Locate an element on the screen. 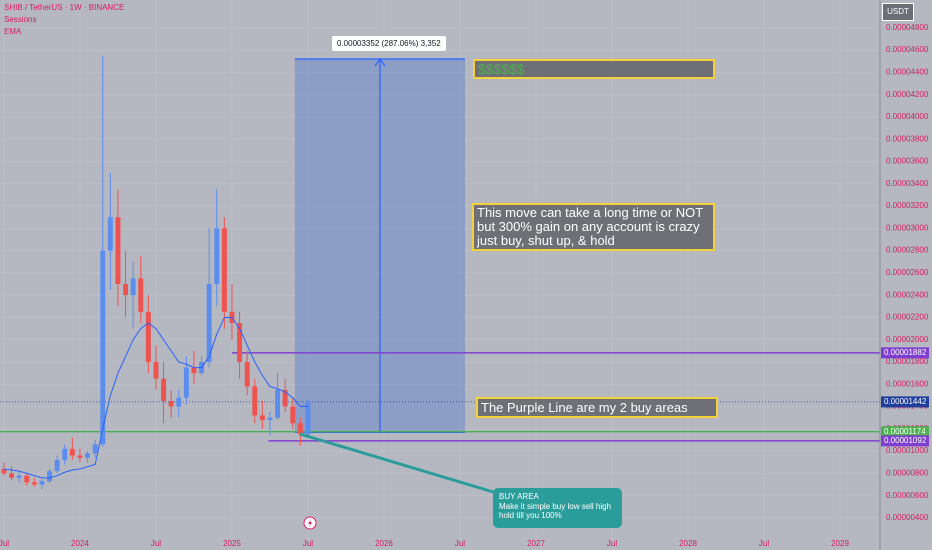 The height and width of the screenshot is (550, 932). y-tick-label: 0.00003800 is located at coordinates (907, 138).